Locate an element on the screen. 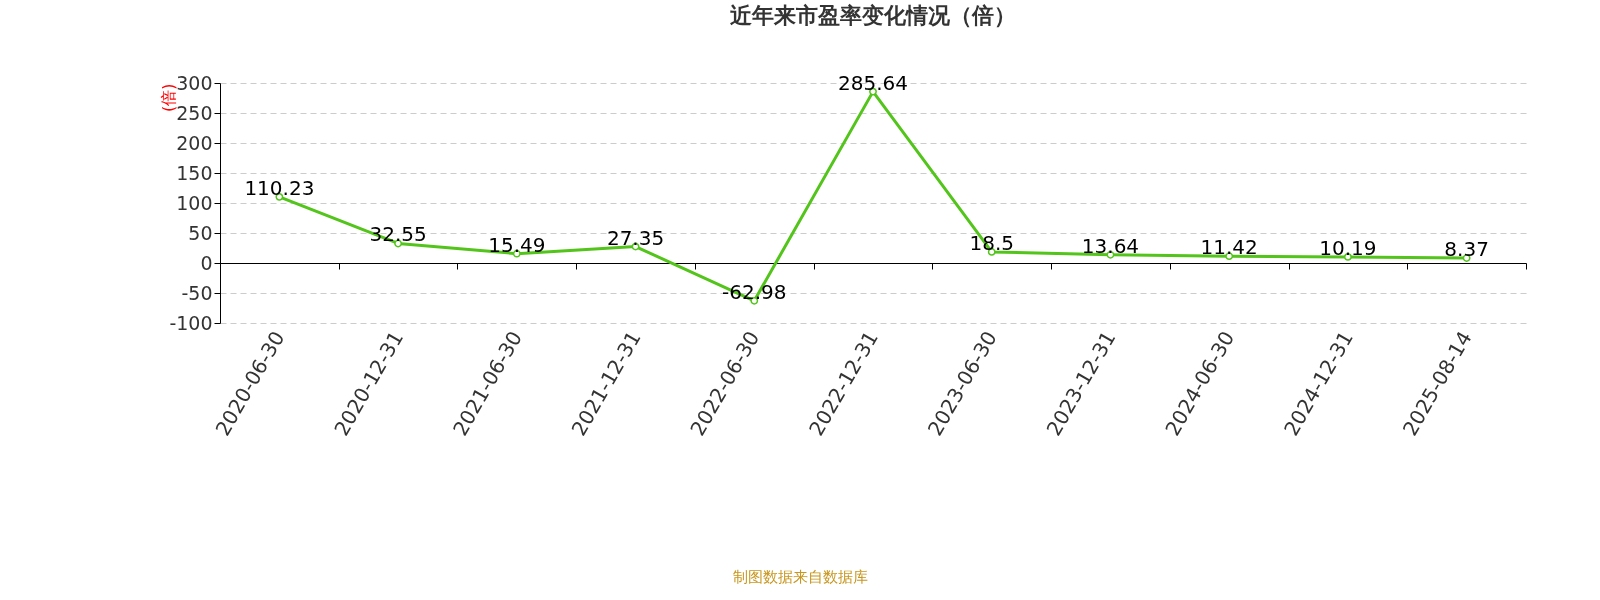  data-label: 13.64 is located at coordinates (1110, 245).